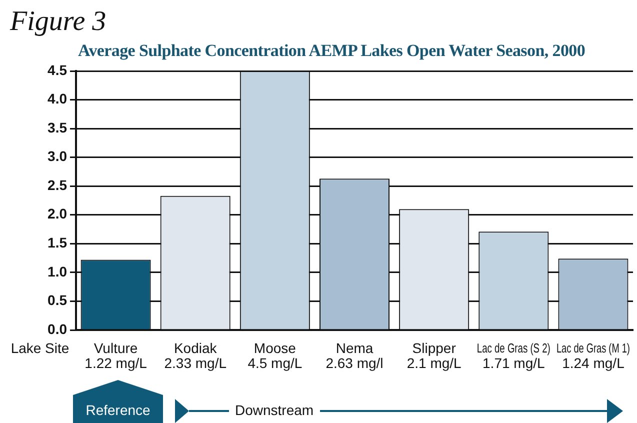 The height and width of the screenshot is (423, 637). What do you see at coordinates (58, 271) in the screenshot?
I see `y-tick-label: 1.0` at bounding box center [58, 271].